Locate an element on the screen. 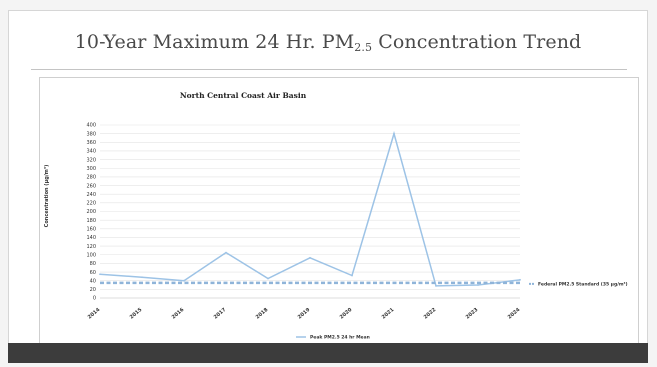 This screenshot has width=657, height=367. y-tick-label: 300 is located at coordinates (91, 169).